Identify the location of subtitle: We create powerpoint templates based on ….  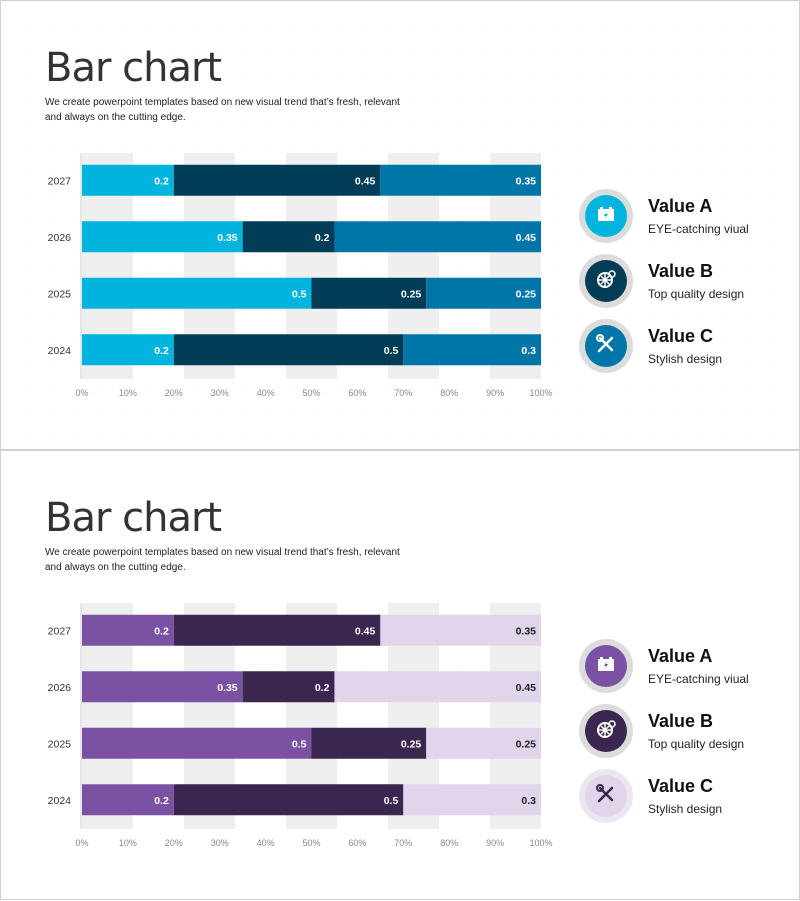
(222, 560).